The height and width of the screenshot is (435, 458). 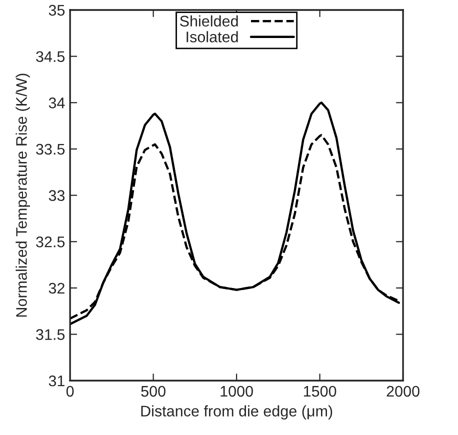 What do you see at coordinates (23, 195) in the screenshot?
I see `y-axis-title: Normalized Temperature Rise (K/W)` at bounding box center [23, 195].